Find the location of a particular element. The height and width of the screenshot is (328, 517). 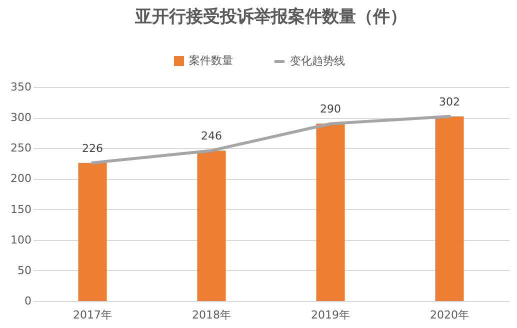

y-tick-label: 50 is located at coordinates (25, 270).